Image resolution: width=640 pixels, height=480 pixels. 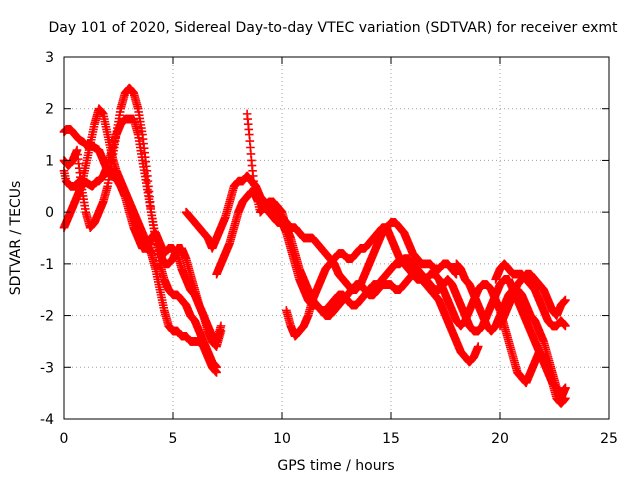 I want to click on y-tick-label: 3, so click(x=49, y=58).